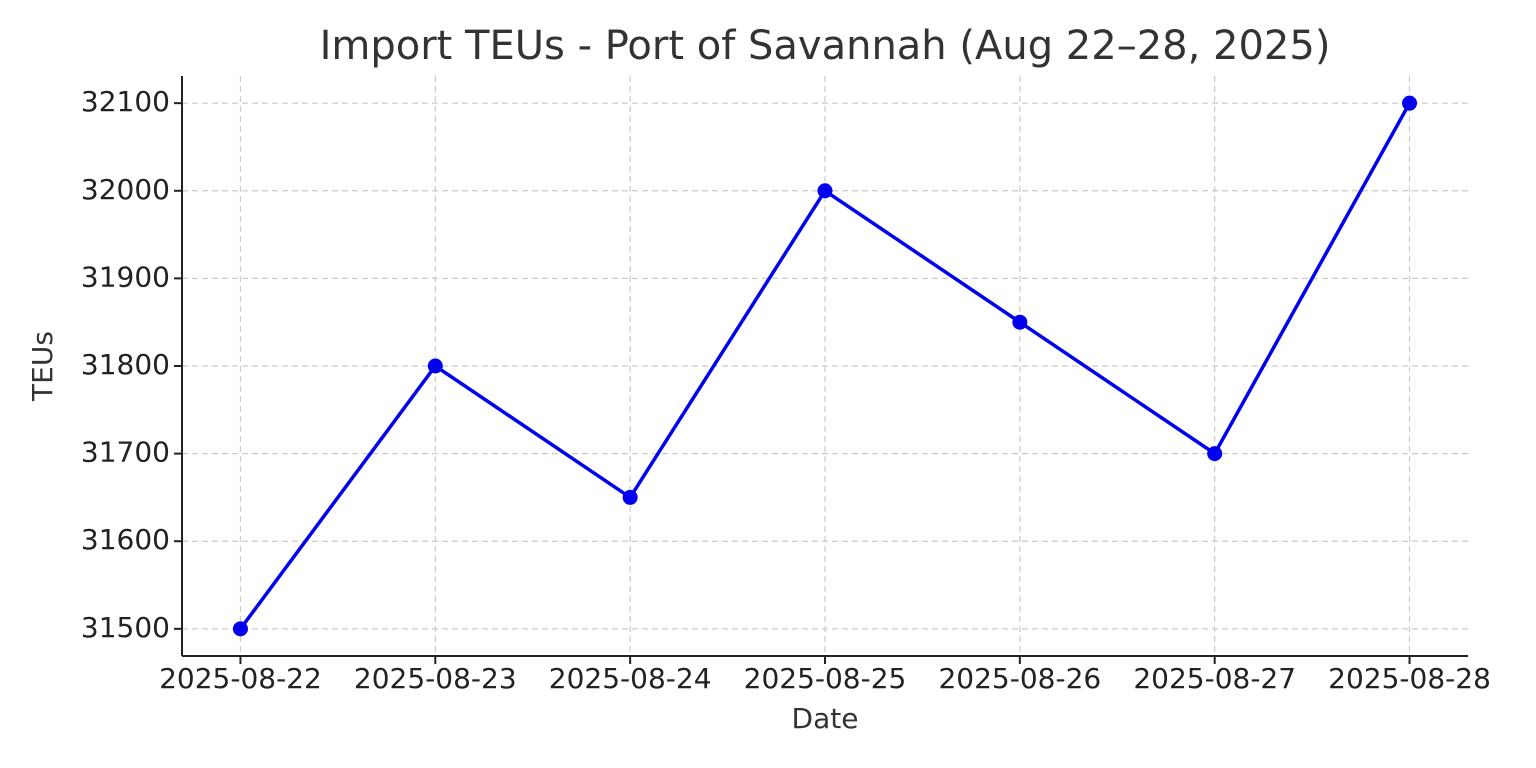 The height and width of the screenshot is (768, 1536). What do you see at coordinates (1409, 678) in the screenshot?
I see `x-tick-label: 2025-08-28` at bounding box center [1409, 678].